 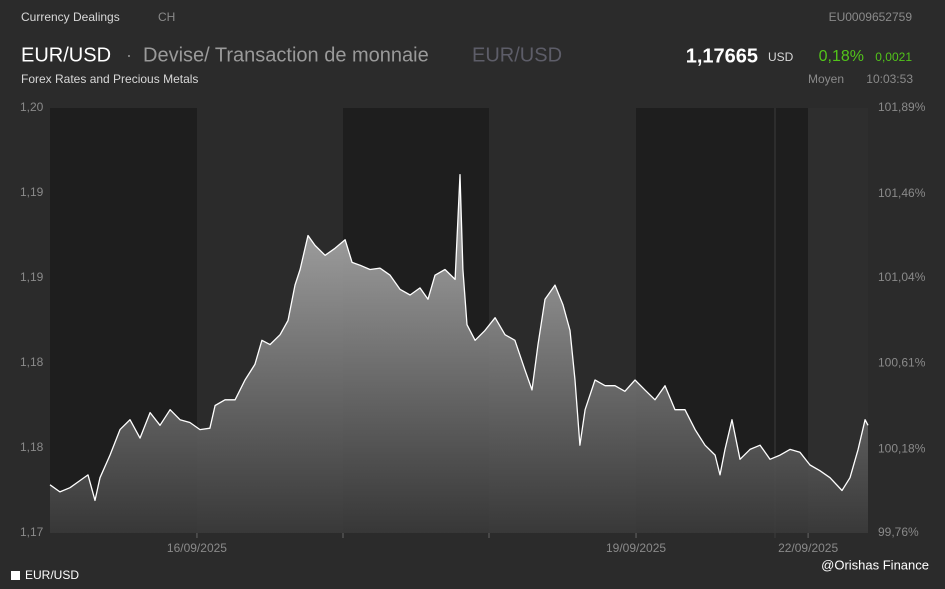 I want to click on change-pct: 0,18%, so click(x=841, y=56).